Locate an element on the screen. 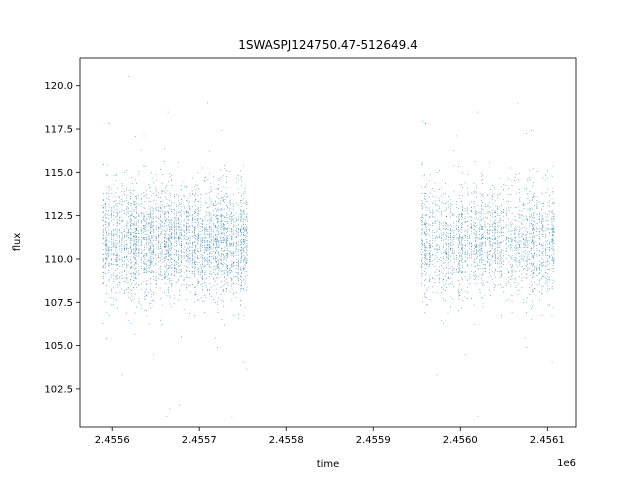  chart-title: 1SWASPJ124750.47-512649.4 is located at coordinates (328, 45).